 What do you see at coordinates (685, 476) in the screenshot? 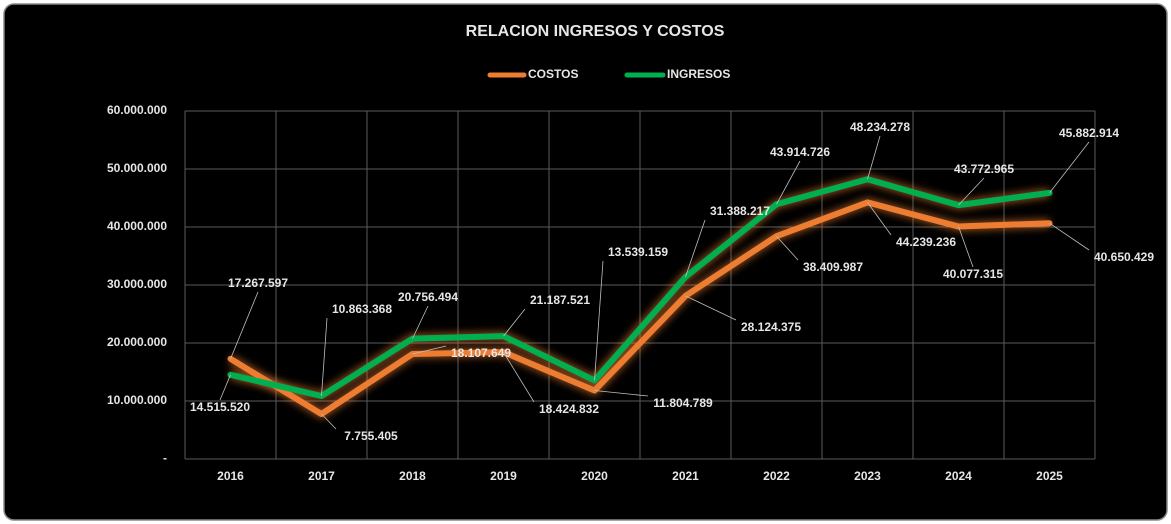
I see `x-tick-label: 2021` at bounding box center [685, 476].